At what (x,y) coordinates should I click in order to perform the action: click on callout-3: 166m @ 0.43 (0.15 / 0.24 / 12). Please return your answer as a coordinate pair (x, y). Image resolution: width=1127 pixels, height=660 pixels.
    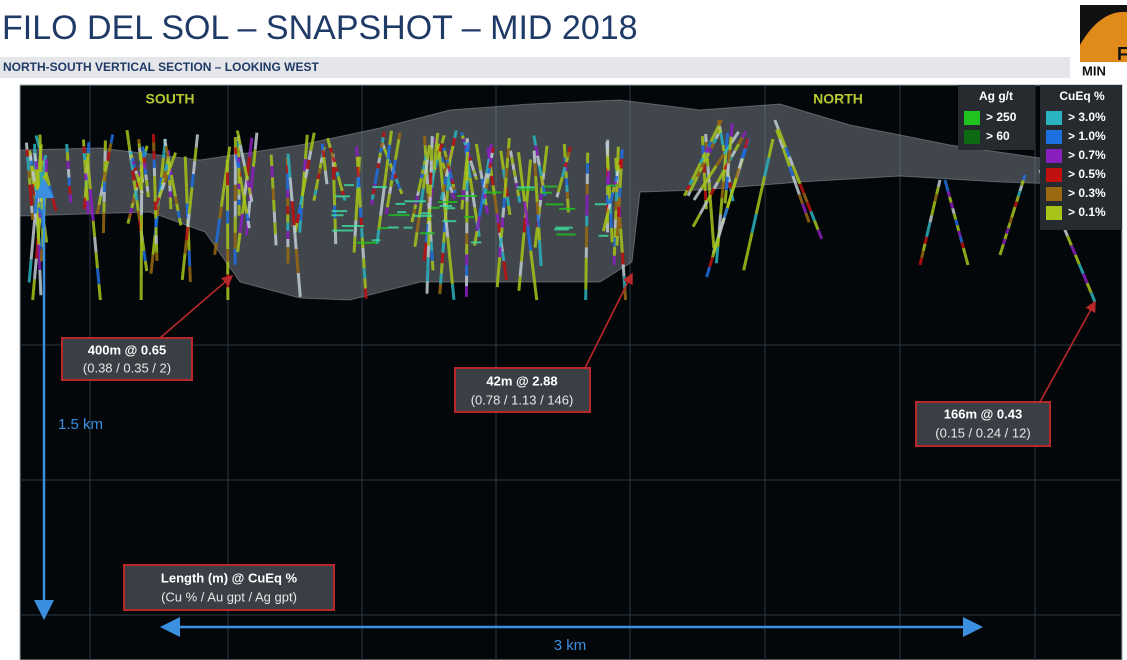
    Looking at the image, I should click on (1005, 373).